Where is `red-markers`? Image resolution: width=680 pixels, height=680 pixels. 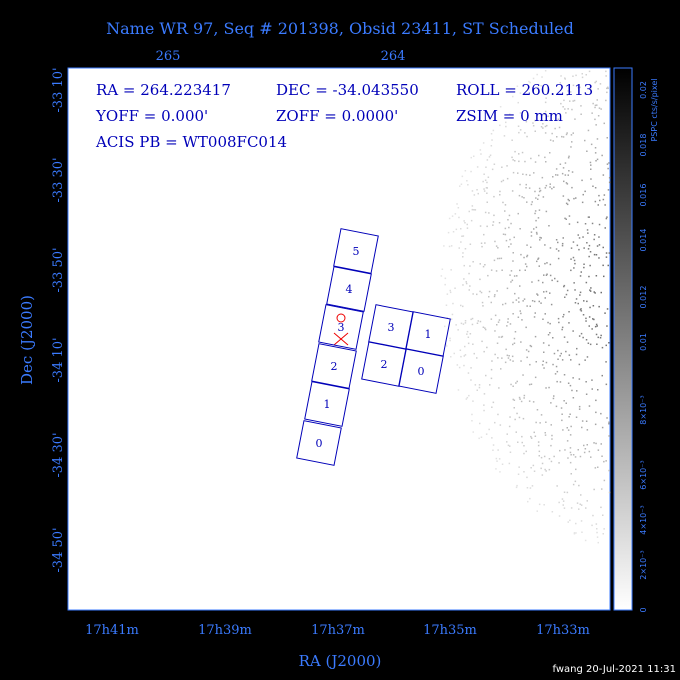 red-markers is located at coordinates (341, 329).